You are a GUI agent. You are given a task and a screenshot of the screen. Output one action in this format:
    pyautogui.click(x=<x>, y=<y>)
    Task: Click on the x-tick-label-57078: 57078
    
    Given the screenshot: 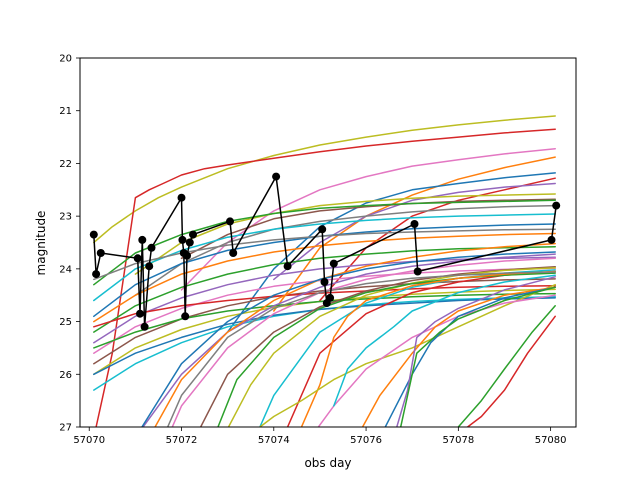 What is the action you would take?
    pyautogui.click(x=458, y=440)
    